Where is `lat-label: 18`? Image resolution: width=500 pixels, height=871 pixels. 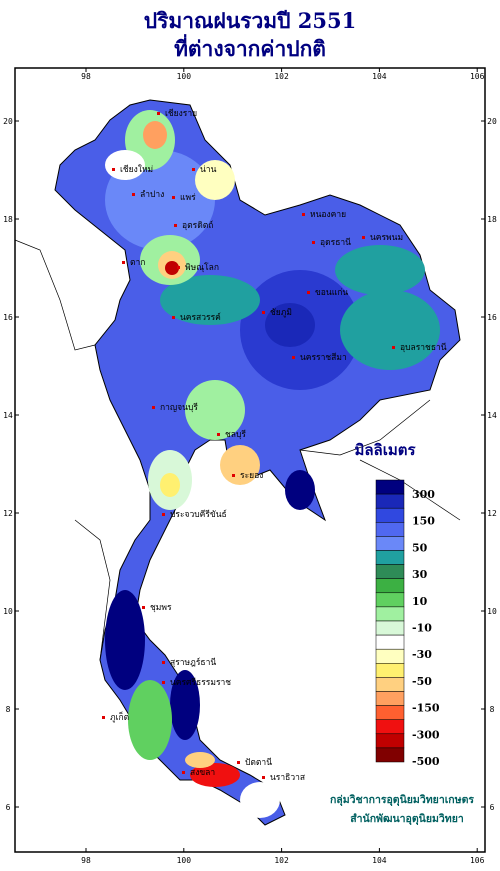
lat-label: 18 is located at coordinates (8, 219).